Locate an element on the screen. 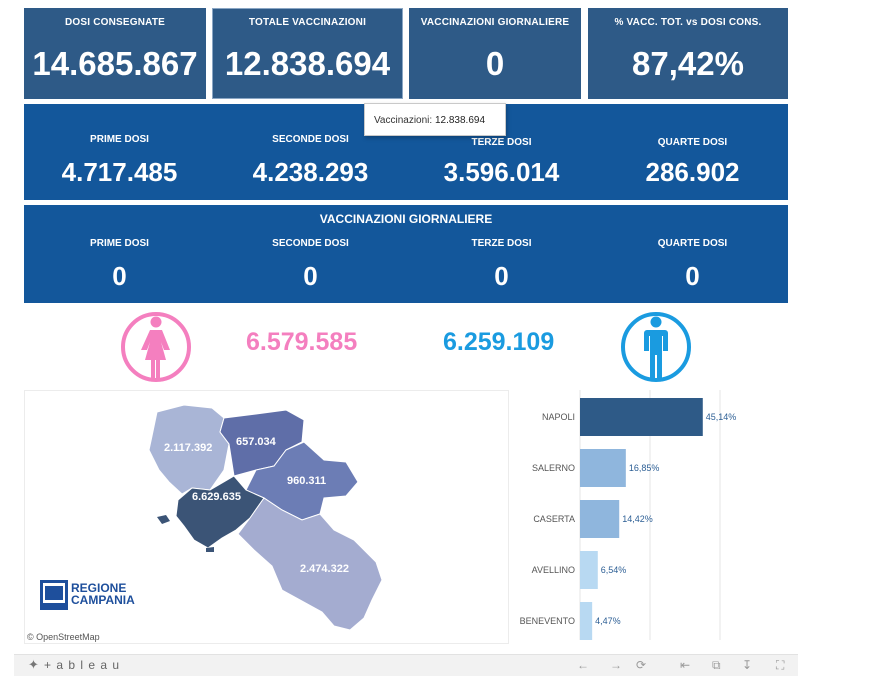  undo-icon: ← is located at coordinates (583, 665).